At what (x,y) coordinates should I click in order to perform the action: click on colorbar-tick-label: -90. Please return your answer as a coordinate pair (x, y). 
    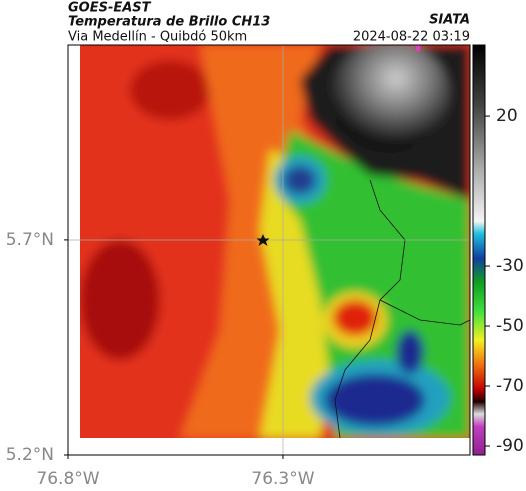
    Looking at the image, I should click on (510, 446).